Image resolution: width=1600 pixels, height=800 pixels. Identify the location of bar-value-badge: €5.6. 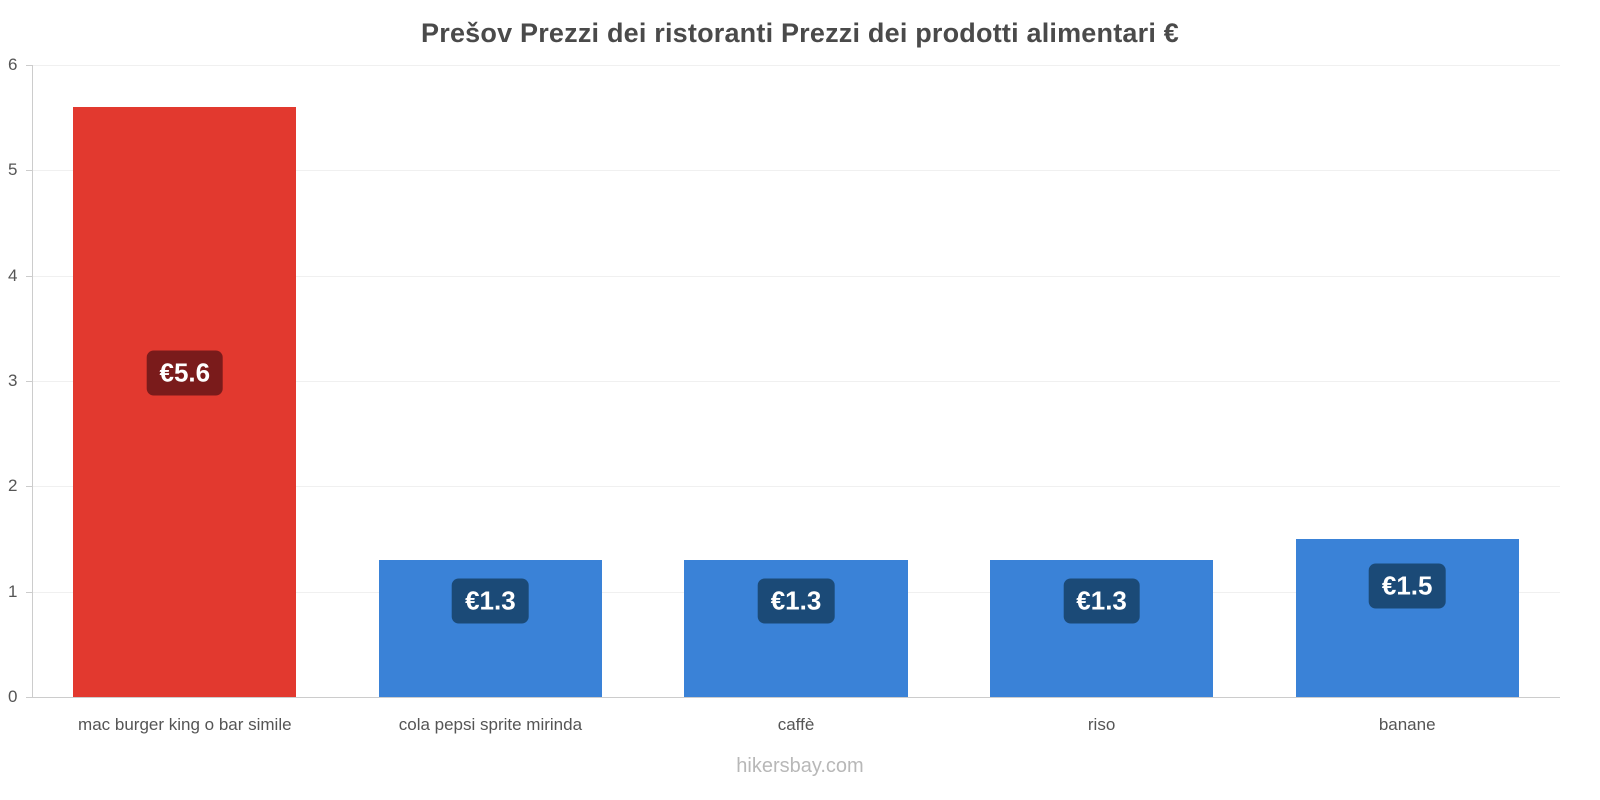
(185, 373).